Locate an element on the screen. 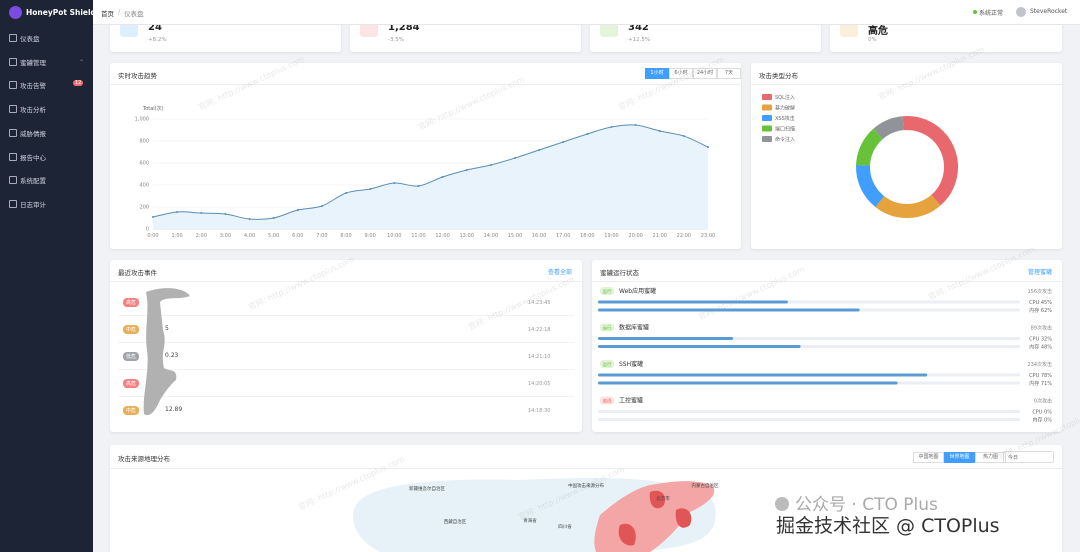  panel-title: 攻击类型分布 is located at coordinates (778, 76).